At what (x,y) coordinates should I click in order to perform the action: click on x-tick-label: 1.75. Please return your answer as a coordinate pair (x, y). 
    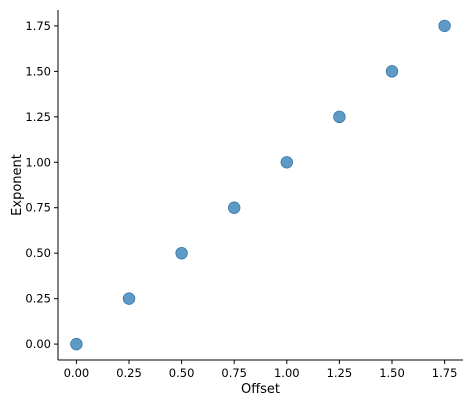
    Looking at the image, I should click on (445, 373).